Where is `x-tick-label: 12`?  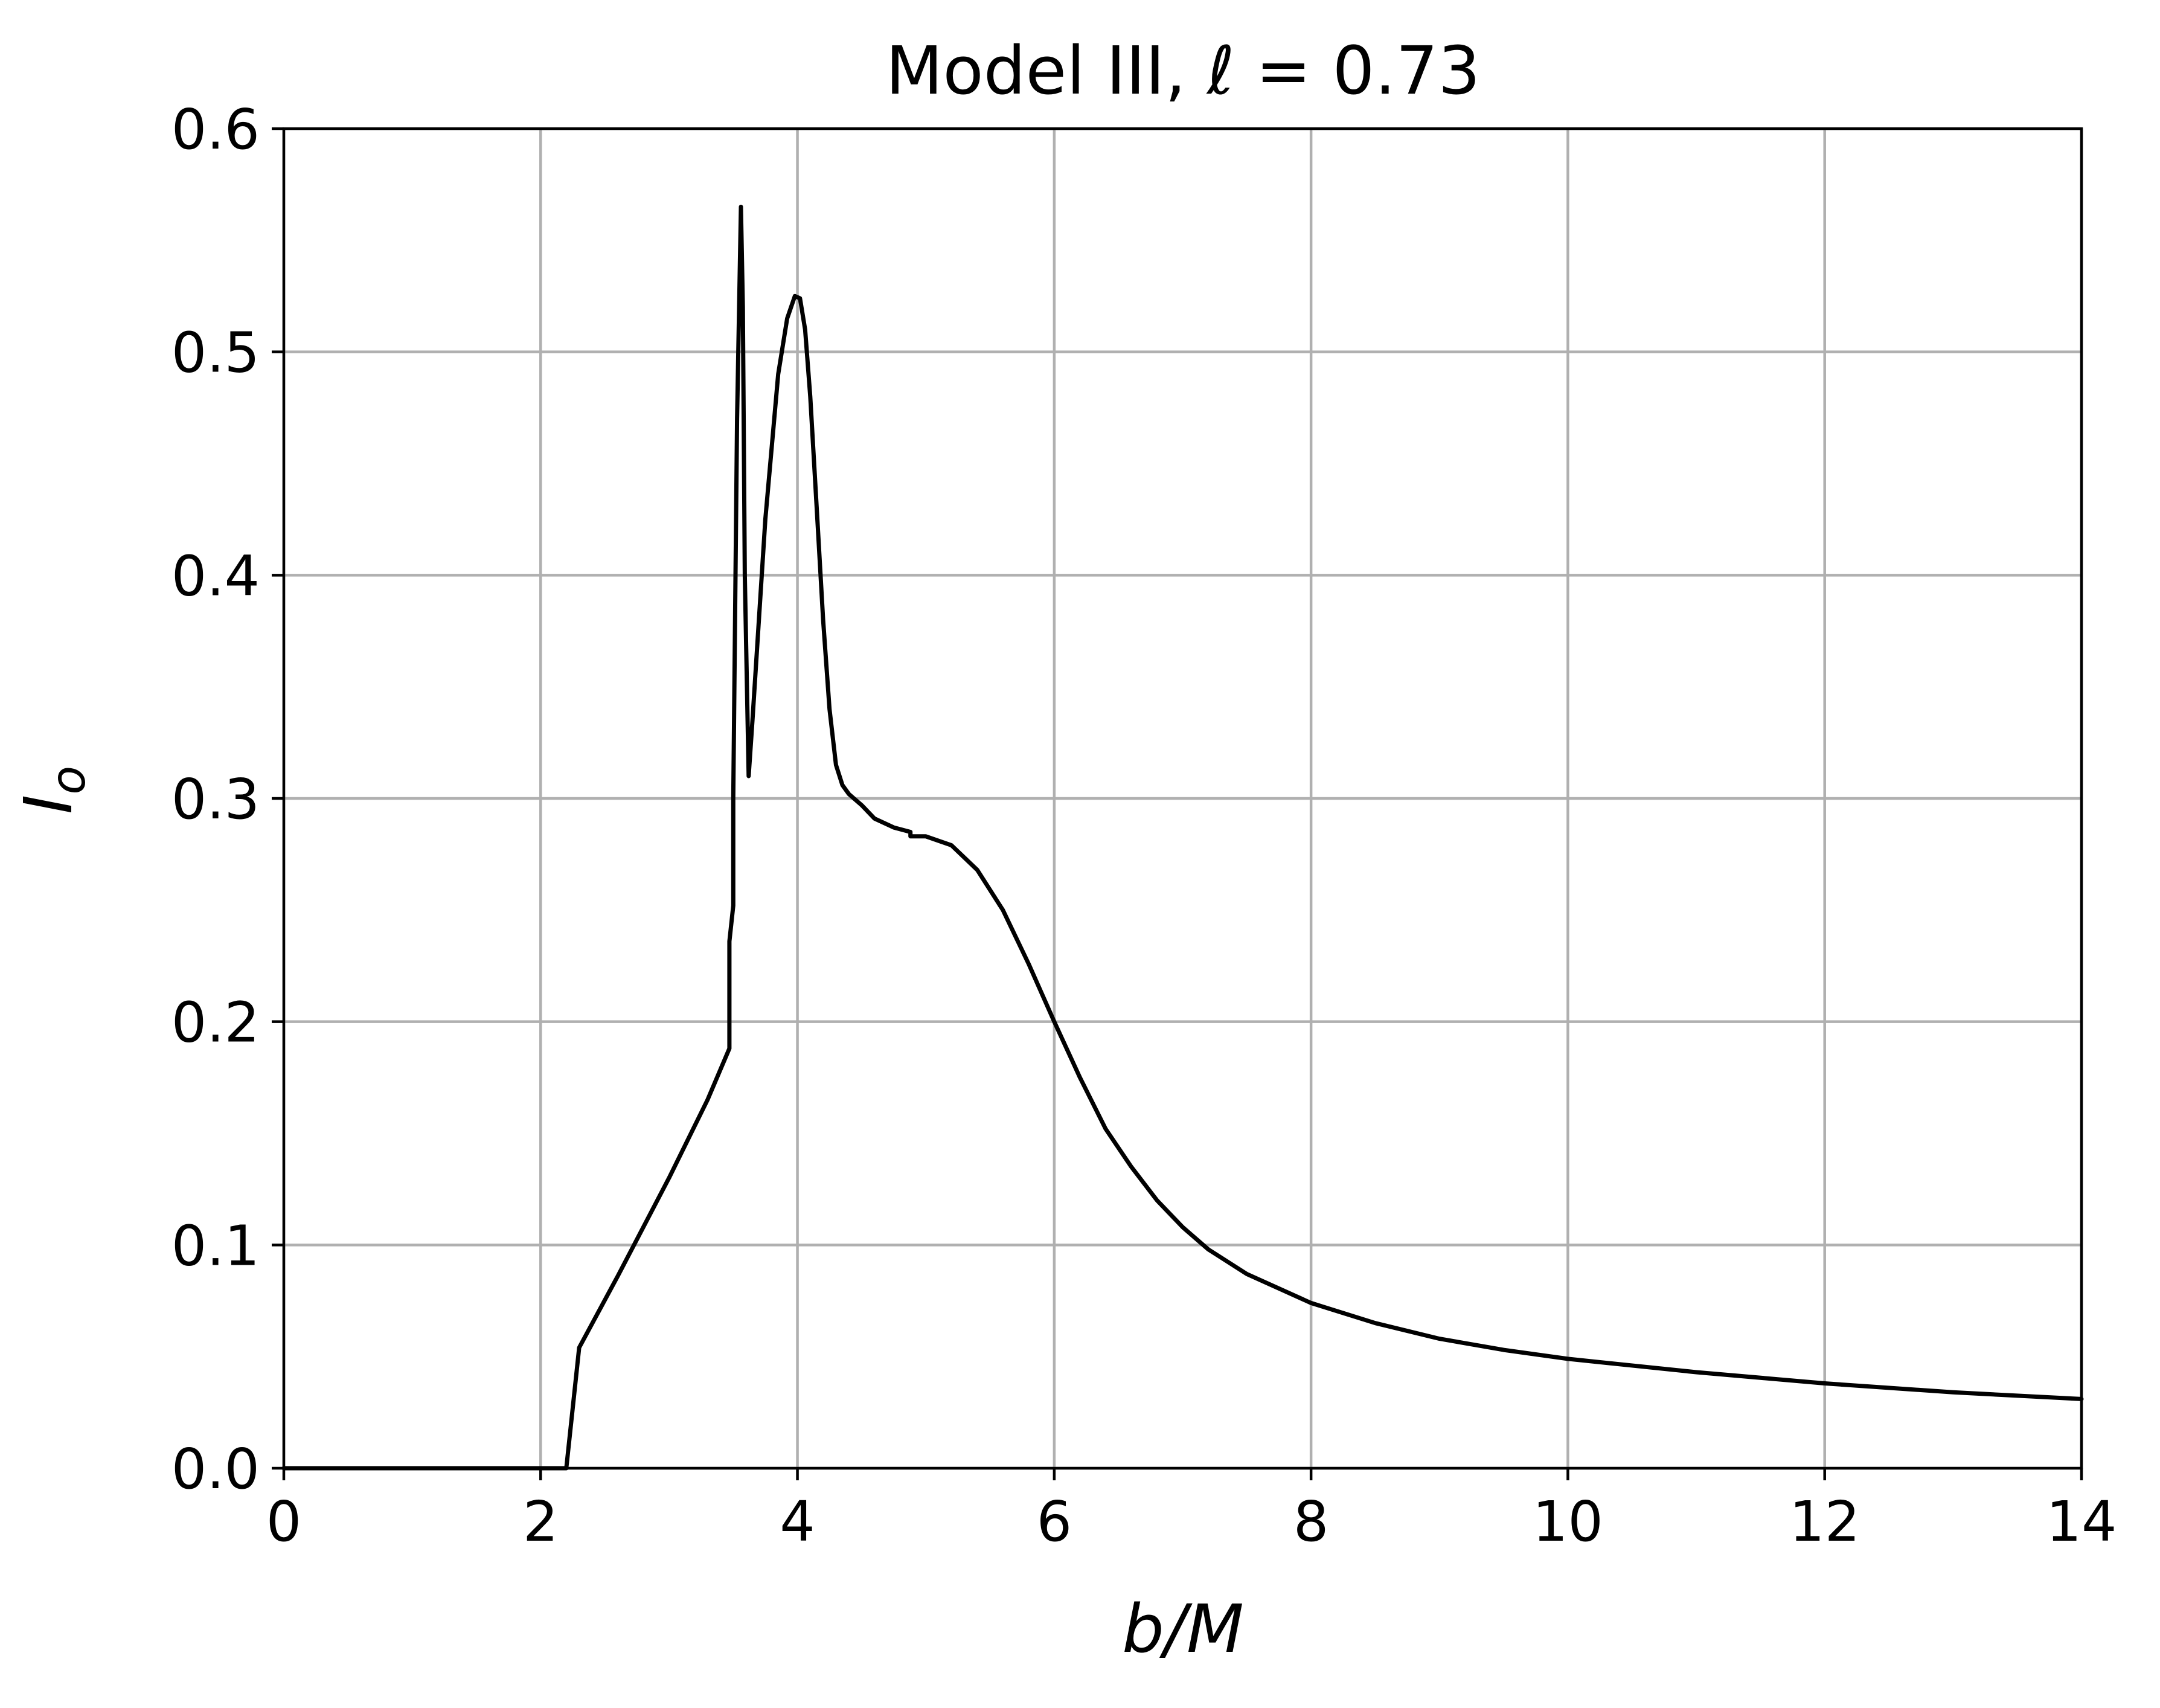 x-tick-label: 12 is located at coordinates (1824, 1522).